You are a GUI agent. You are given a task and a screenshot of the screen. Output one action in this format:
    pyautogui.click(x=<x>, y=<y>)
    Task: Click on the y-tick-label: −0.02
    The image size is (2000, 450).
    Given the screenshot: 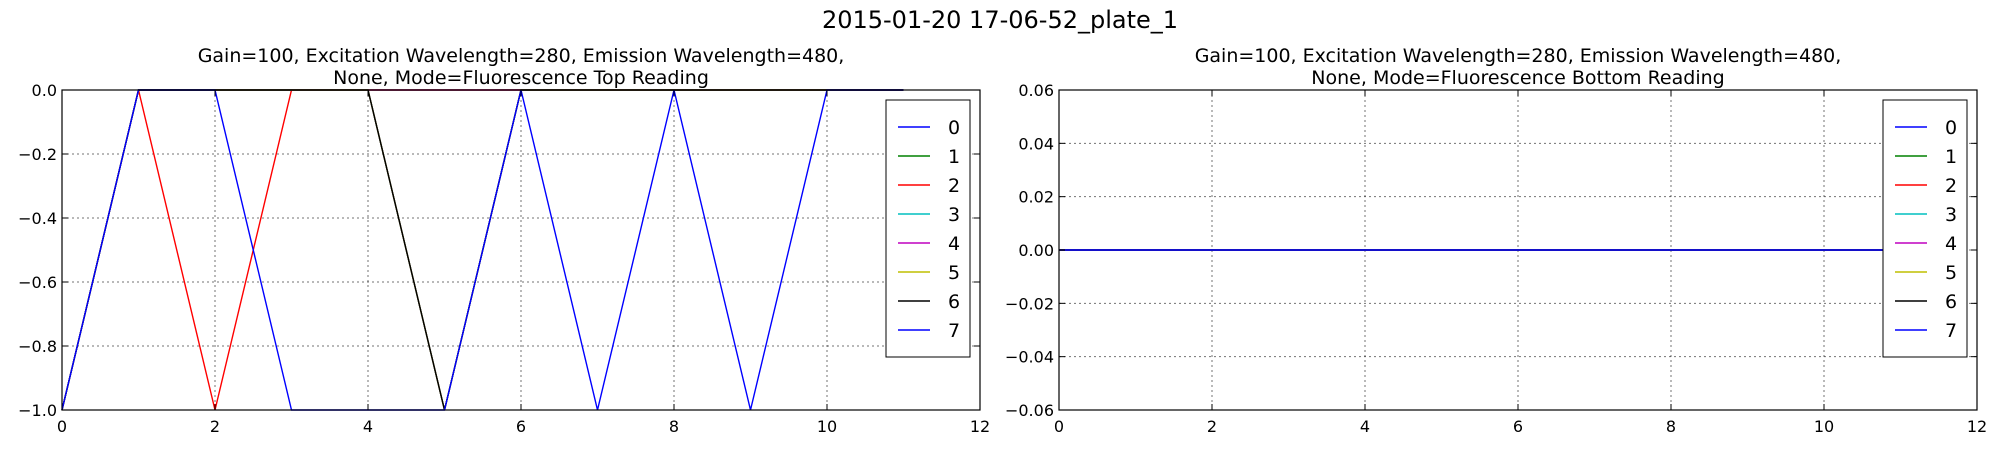 What is the action you would take?
    pyautogui.click(x=1029, y=303)
    